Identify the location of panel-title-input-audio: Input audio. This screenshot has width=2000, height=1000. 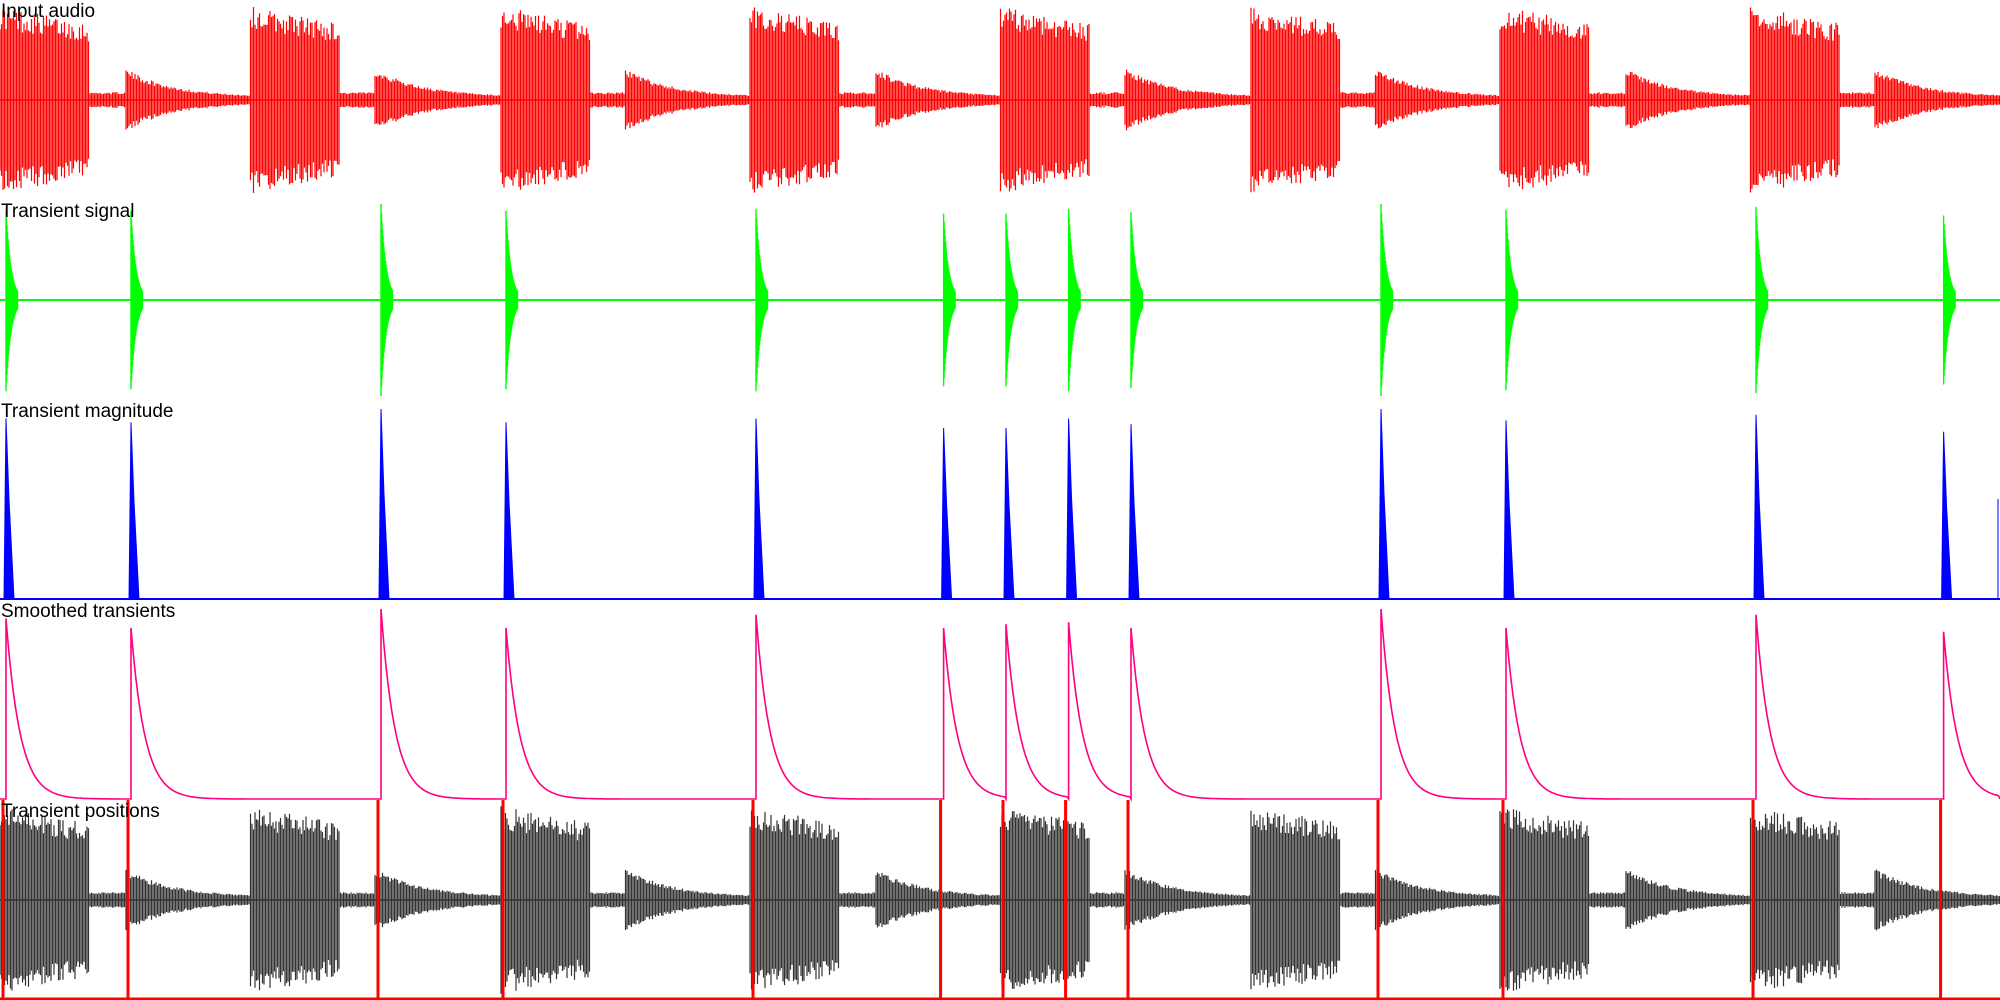
(48, 11).